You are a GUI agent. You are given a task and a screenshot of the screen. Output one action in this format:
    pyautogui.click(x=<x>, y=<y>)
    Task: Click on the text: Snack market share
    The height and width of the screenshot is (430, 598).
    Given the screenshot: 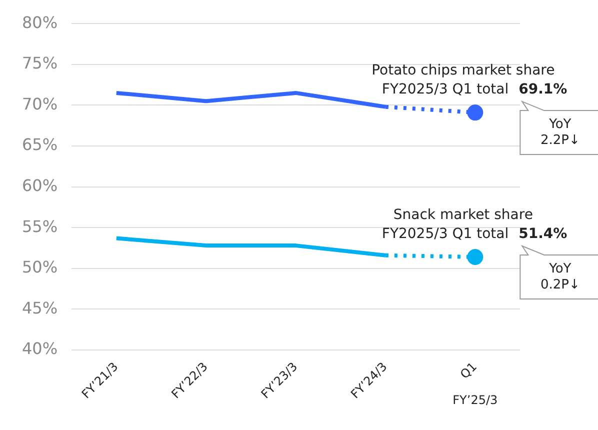 What is the action you would take?
    pyautogui.click(x=463, y=214)
    